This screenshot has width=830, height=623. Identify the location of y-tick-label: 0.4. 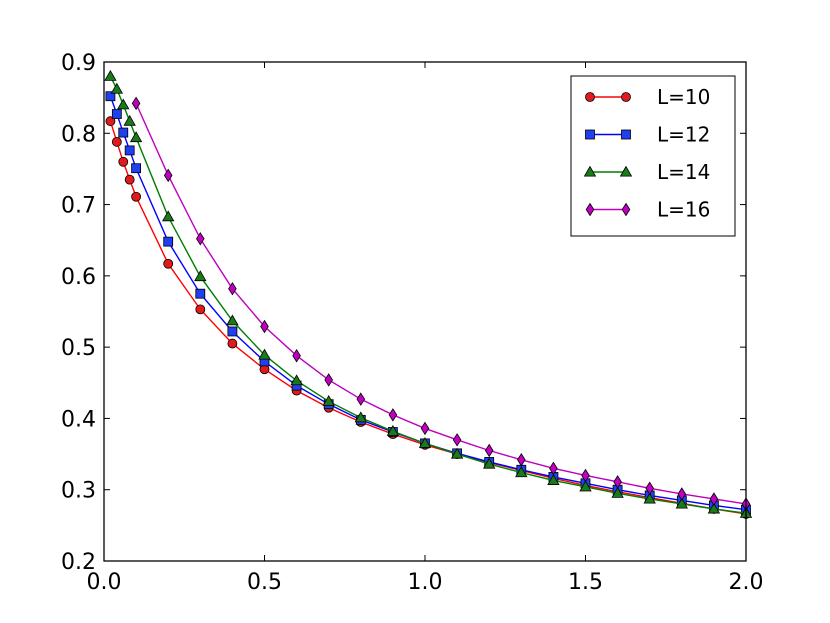
(78, 419).